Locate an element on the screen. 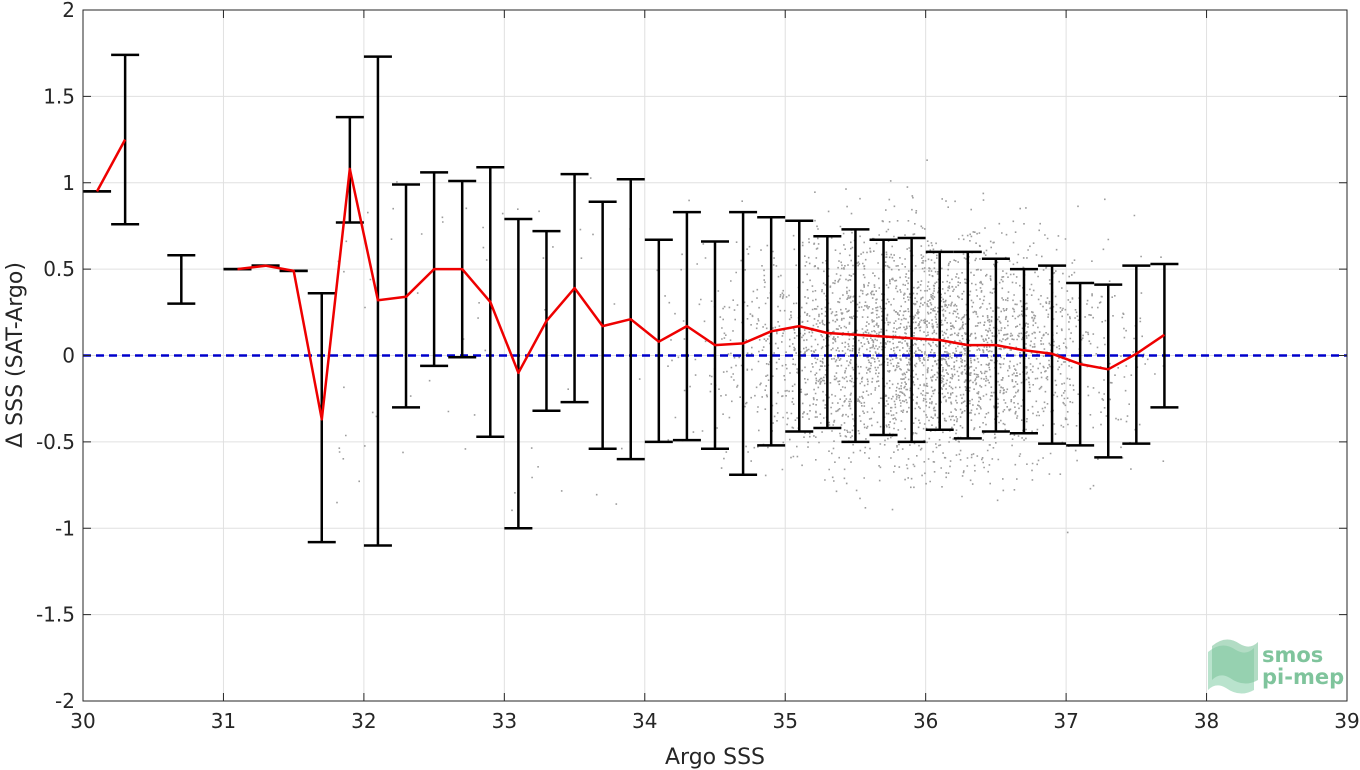  logo-text-line1: smos is located at coordinates (1292, 655).